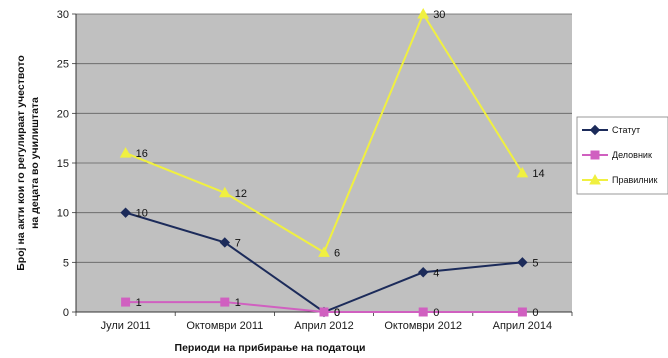 The image size is (668, 358). Describe the element at coordinates (270, 348) in the screenshot. I see `x-axis-title: Периоди на прибирање на податоци` at that location.